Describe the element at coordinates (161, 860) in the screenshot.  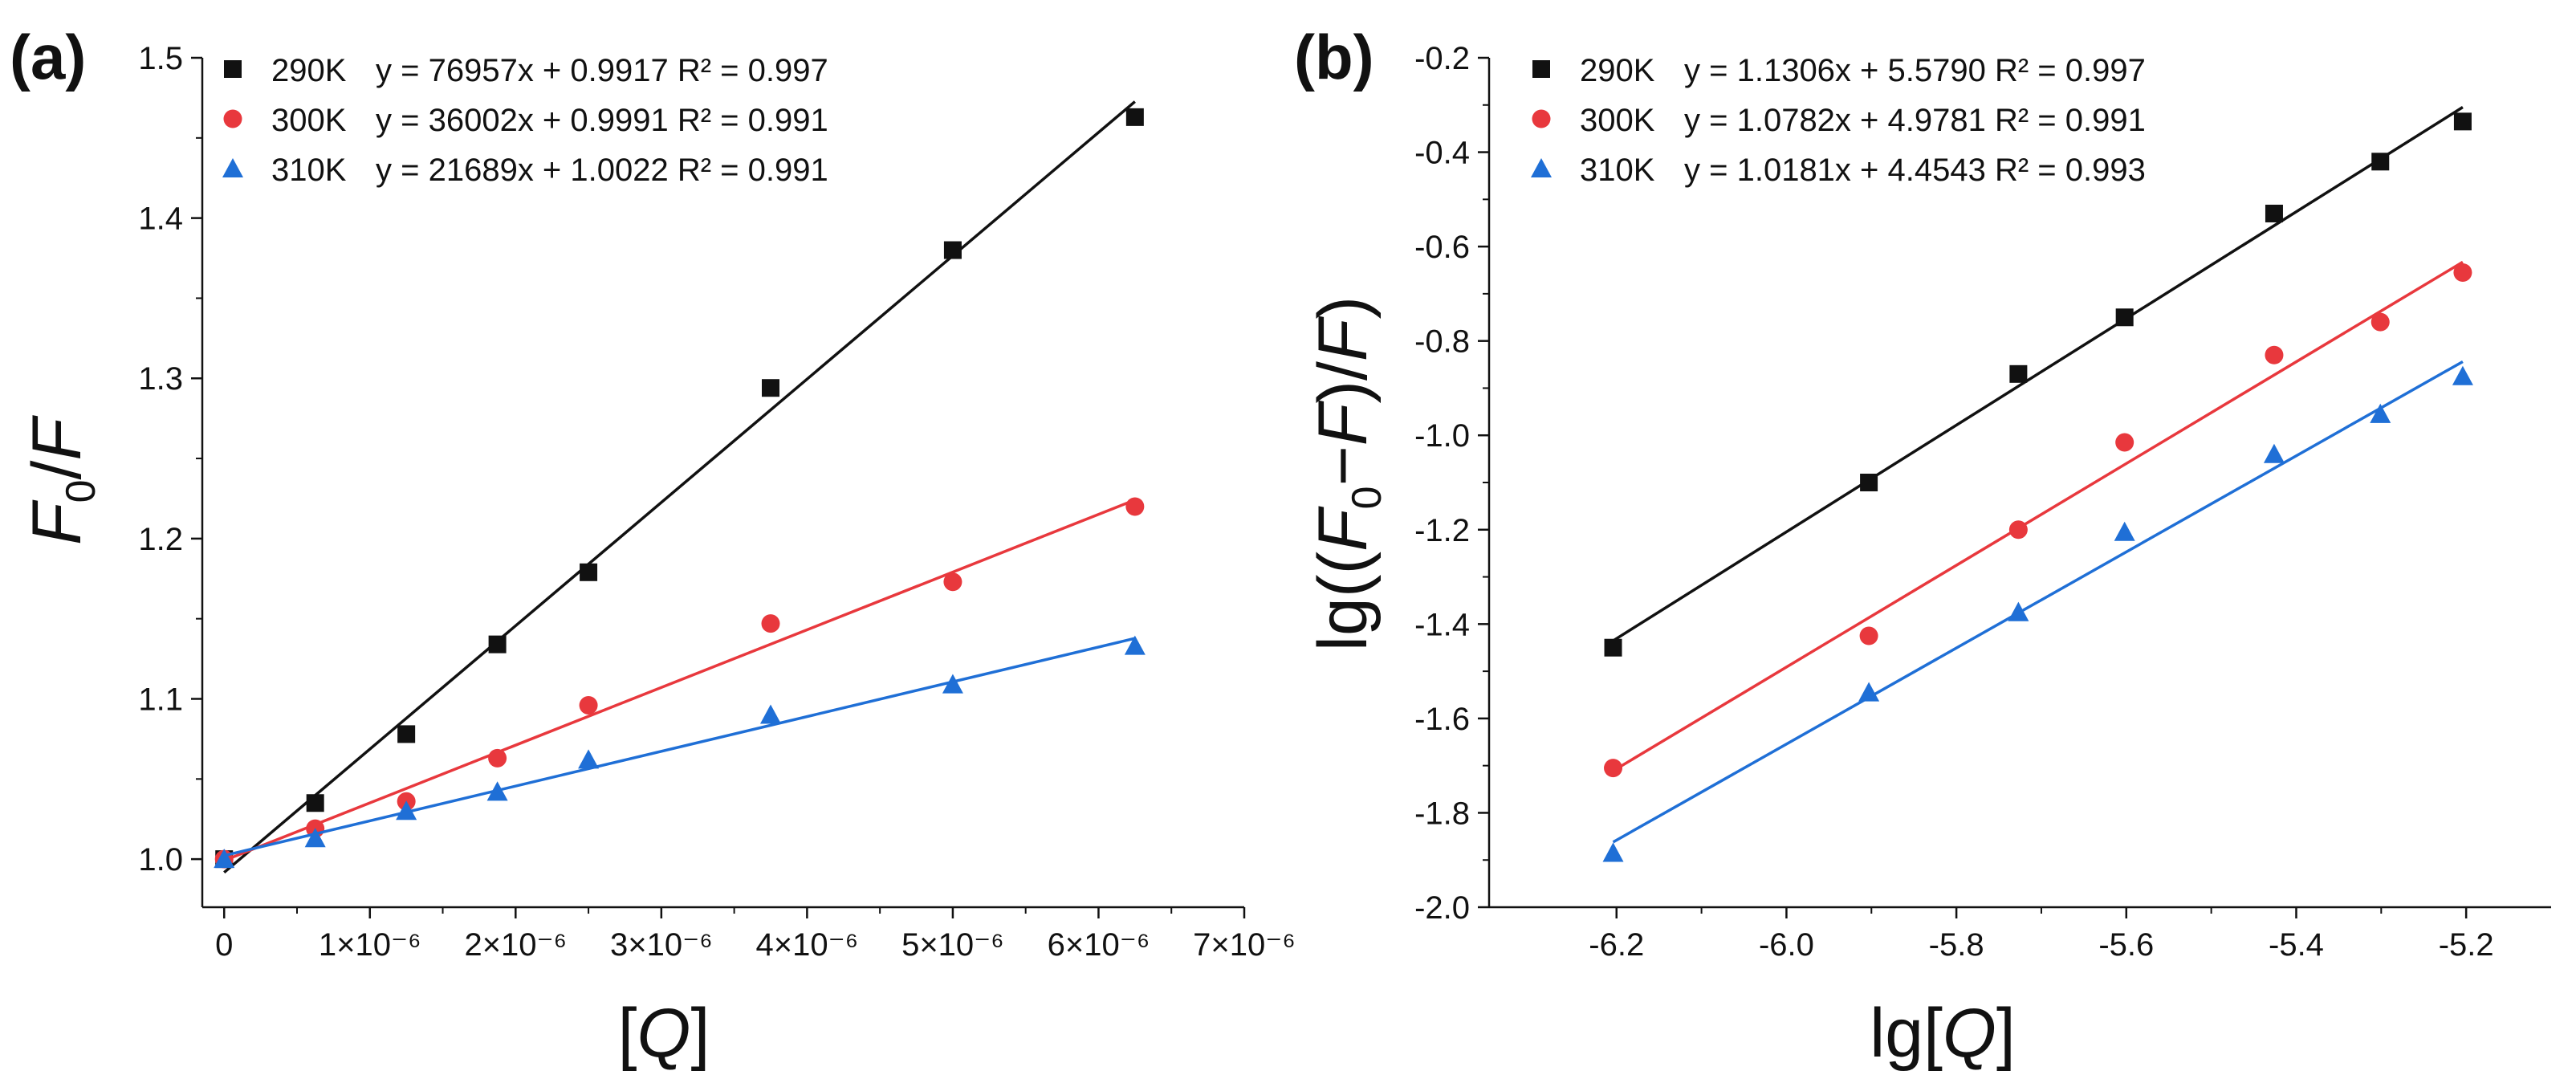
I see `panel-a-y-tick-label: 1.0` at that location.